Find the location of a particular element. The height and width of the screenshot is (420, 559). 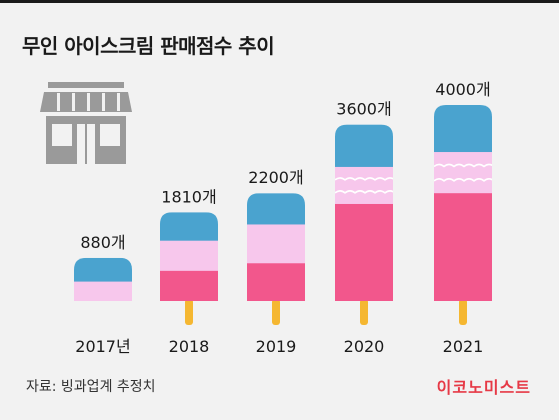

category-label: 2017년 is located at coordinates (102, 346).